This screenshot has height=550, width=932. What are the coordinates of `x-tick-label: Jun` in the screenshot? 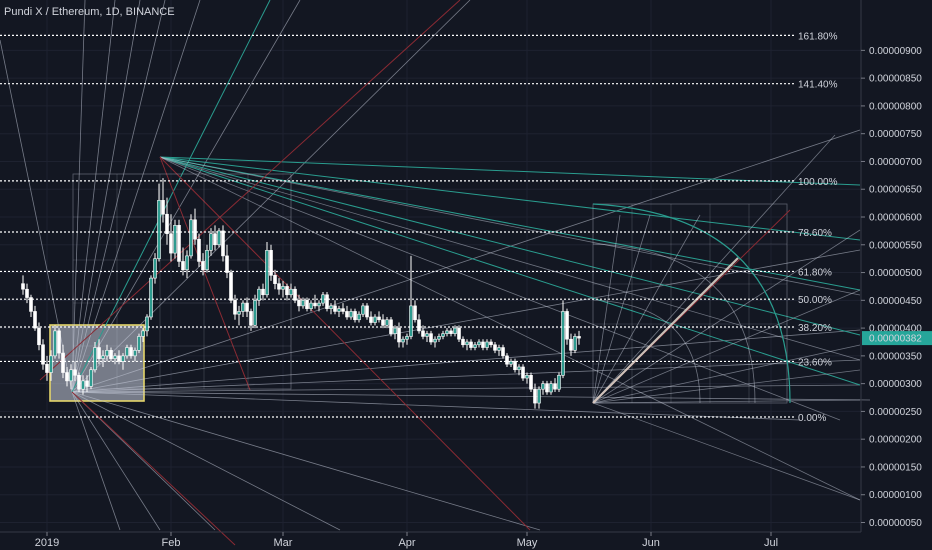 It's located at (651, 543).